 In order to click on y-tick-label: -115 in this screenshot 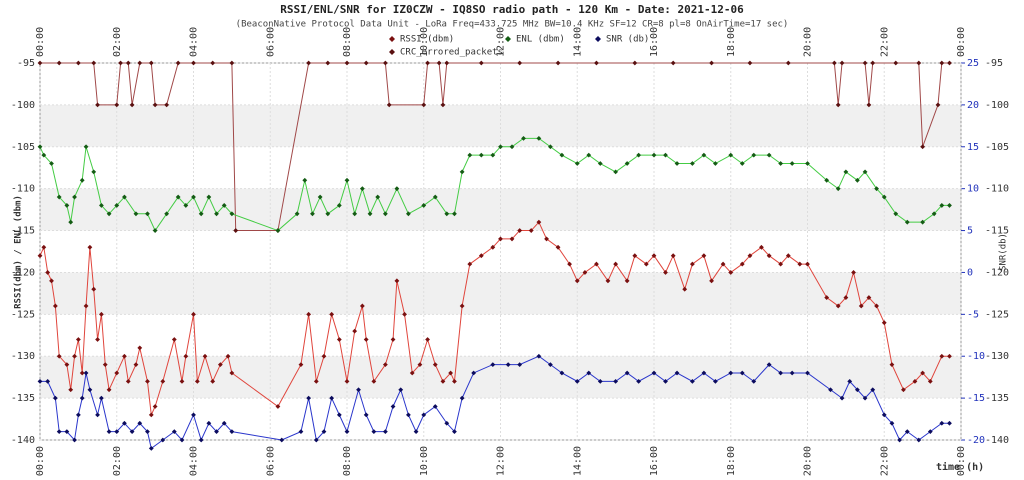, I will do `click(23, 231)`.